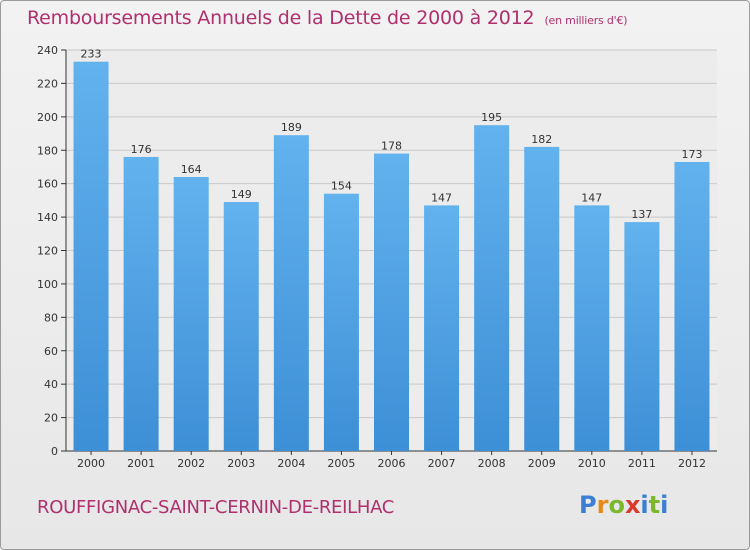  Describe the element at coordinates (191, 463) in the screenshot. I see `x-tick-label: 2002` at that location.